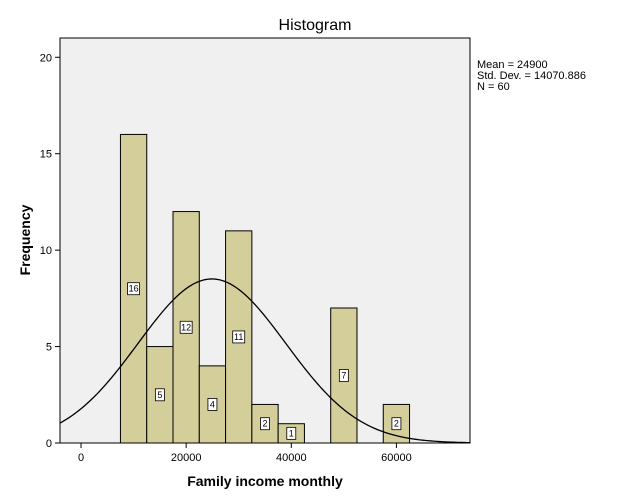 The width and height of the screenshot is (629, 504). Describe the element at coordinates (46, 251) in the screenshot. I see `y-tick-label: 10` at that location.